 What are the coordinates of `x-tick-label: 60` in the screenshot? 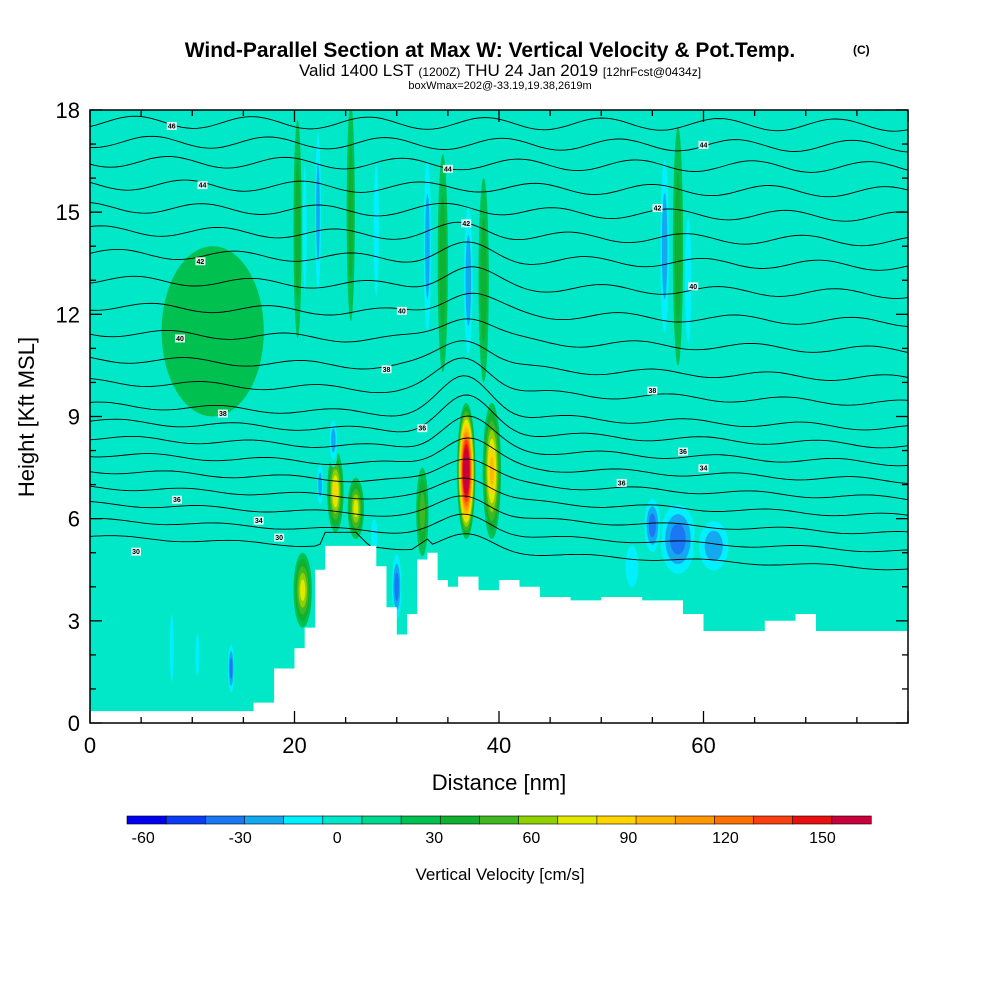 It's located at (703, 745).